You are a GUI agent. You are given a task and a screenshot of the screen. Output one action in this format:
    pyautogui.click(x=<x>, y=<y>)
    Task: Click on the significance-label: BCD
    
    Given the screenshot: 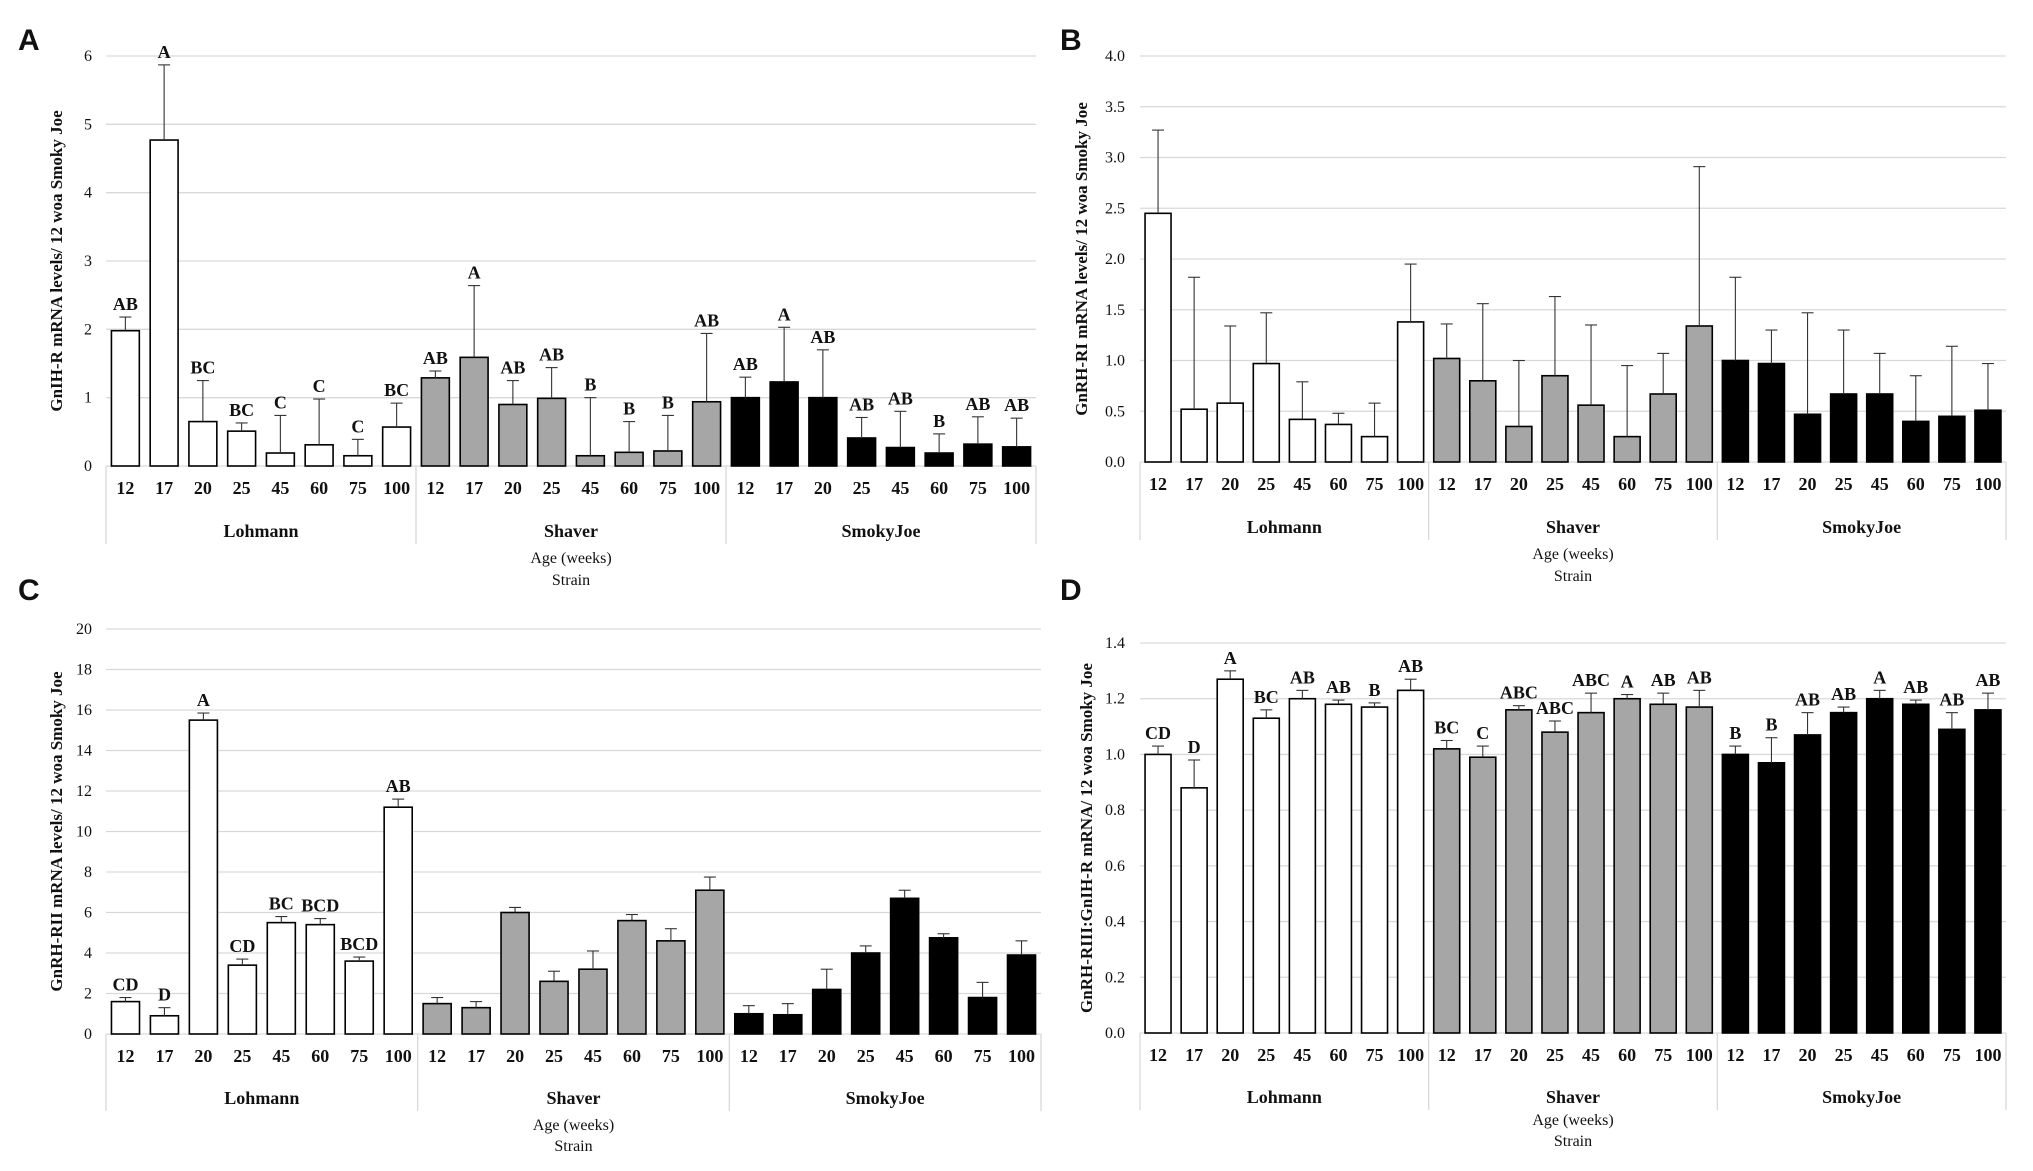 What is the action you would take?
    pyautogui.click(x=359, y=944)
    